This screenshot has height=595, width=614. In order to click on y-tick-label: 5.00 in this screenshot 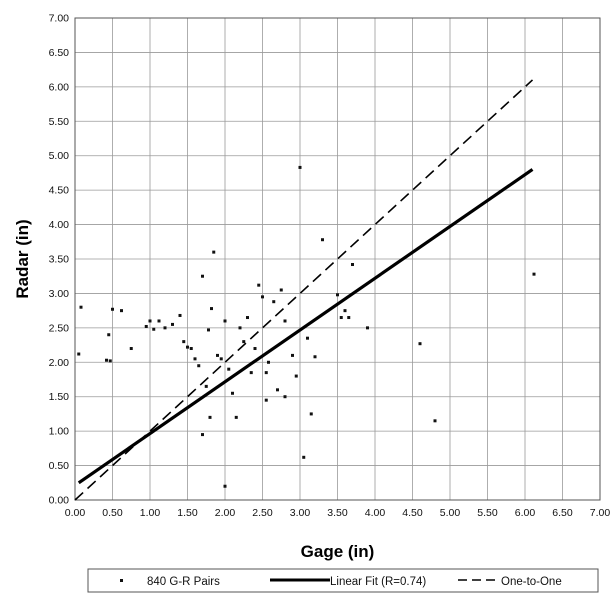, I will do `click(59, 156)`.